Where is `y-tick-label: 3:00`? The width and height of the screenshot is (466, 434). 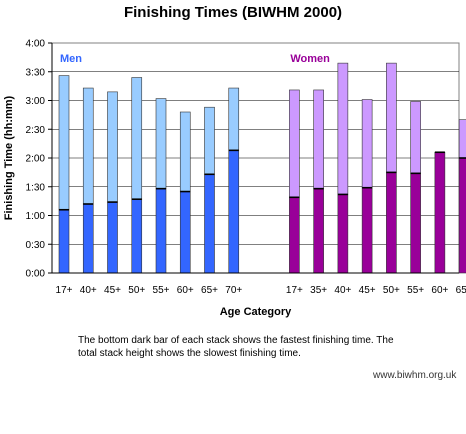
y-tick-label: 3:00 is located at coordinates (36, 101).